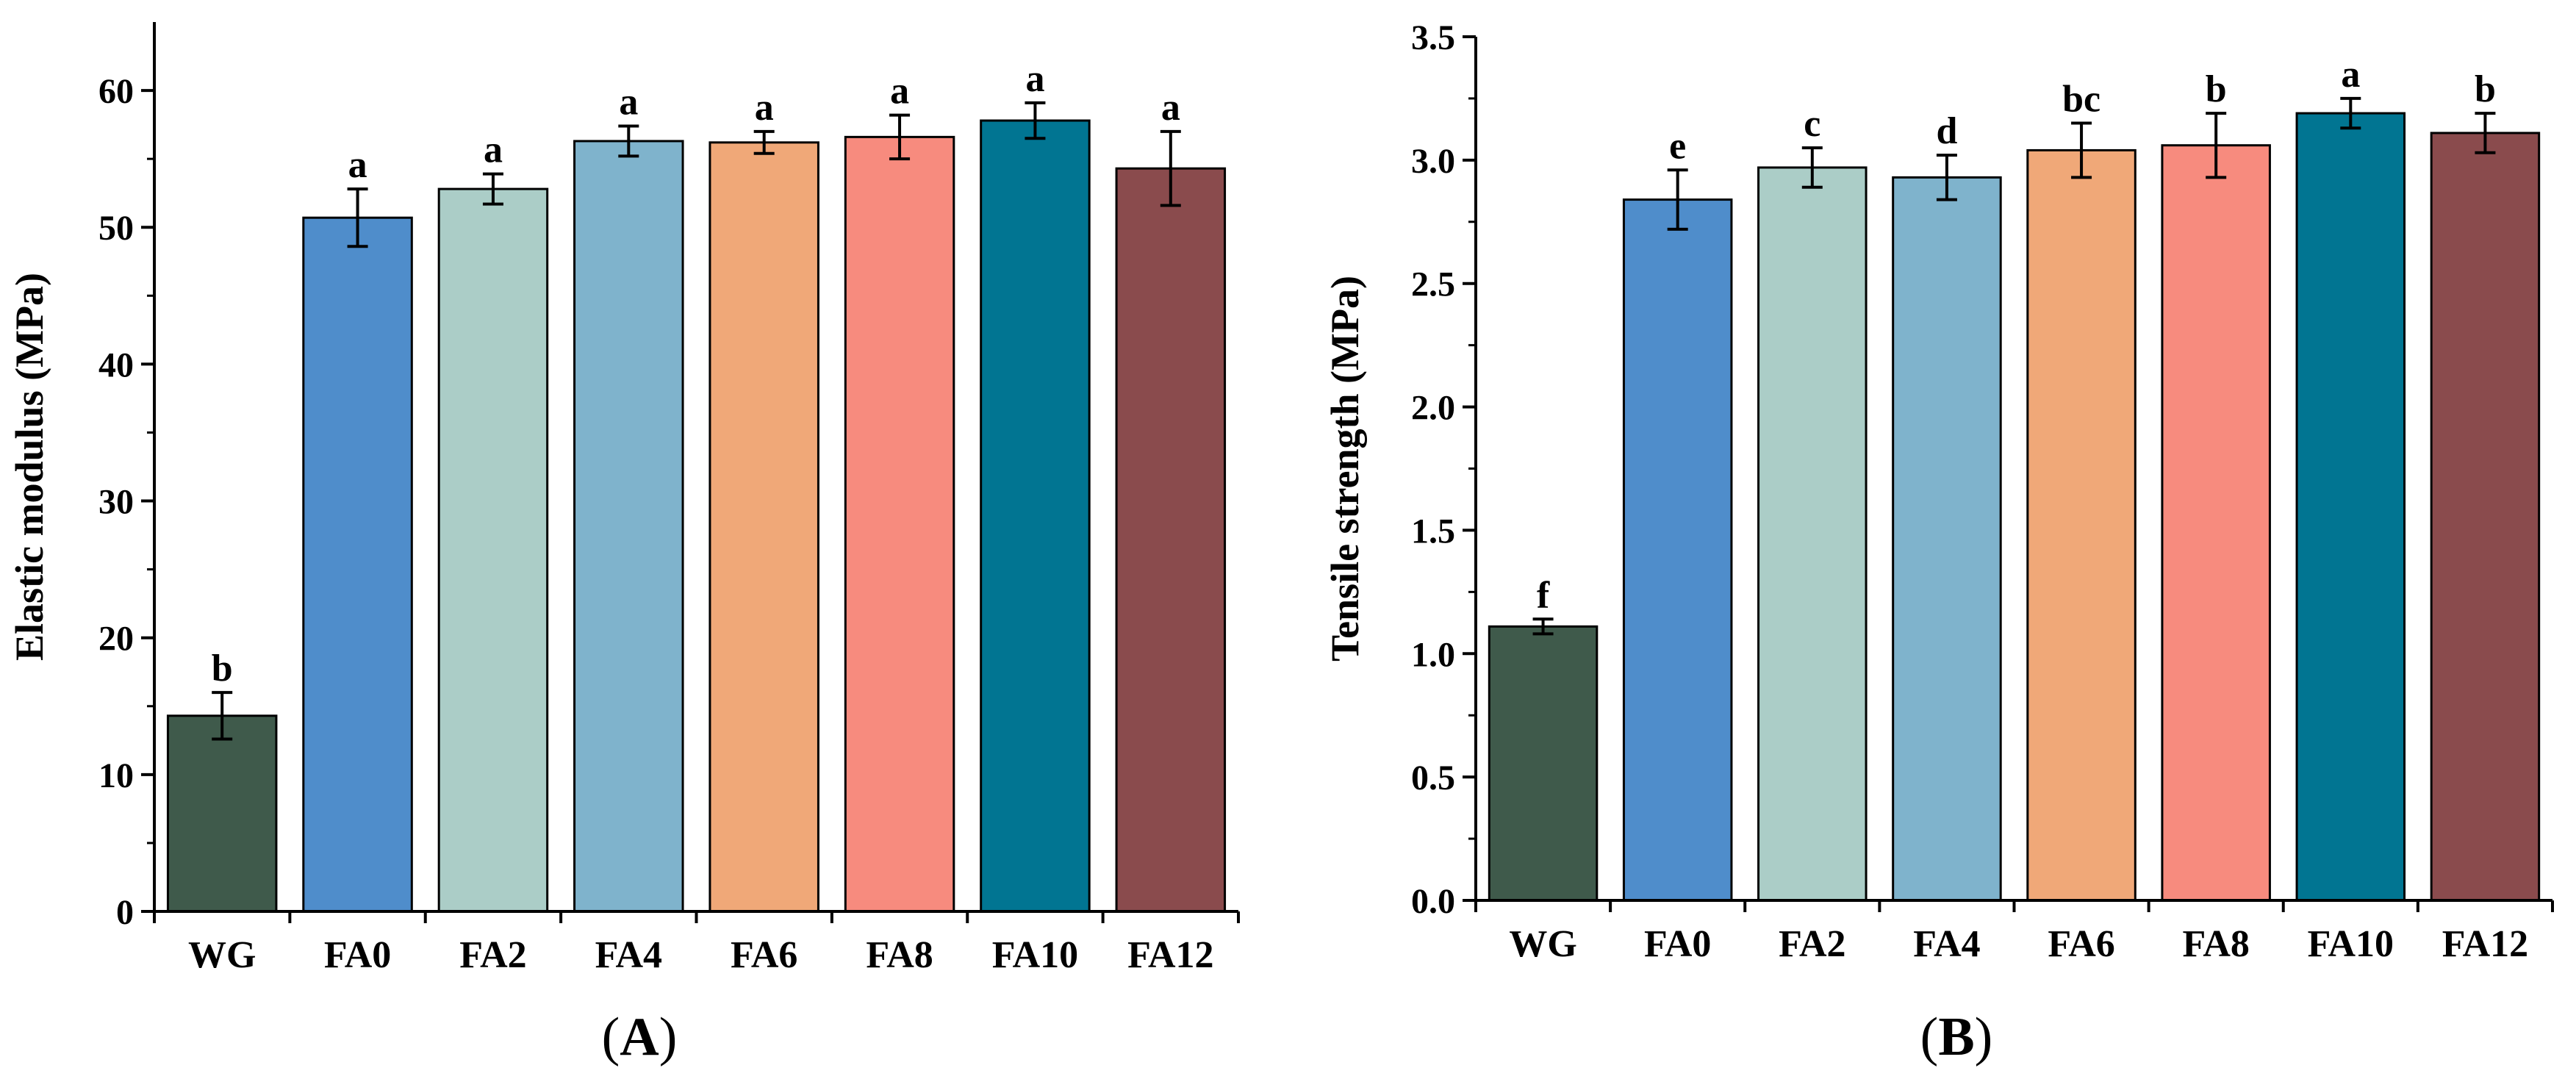 This screenshot has height=1079, width=2576. I want to click on significance-label-fa6: bc, so click(2081, 100).